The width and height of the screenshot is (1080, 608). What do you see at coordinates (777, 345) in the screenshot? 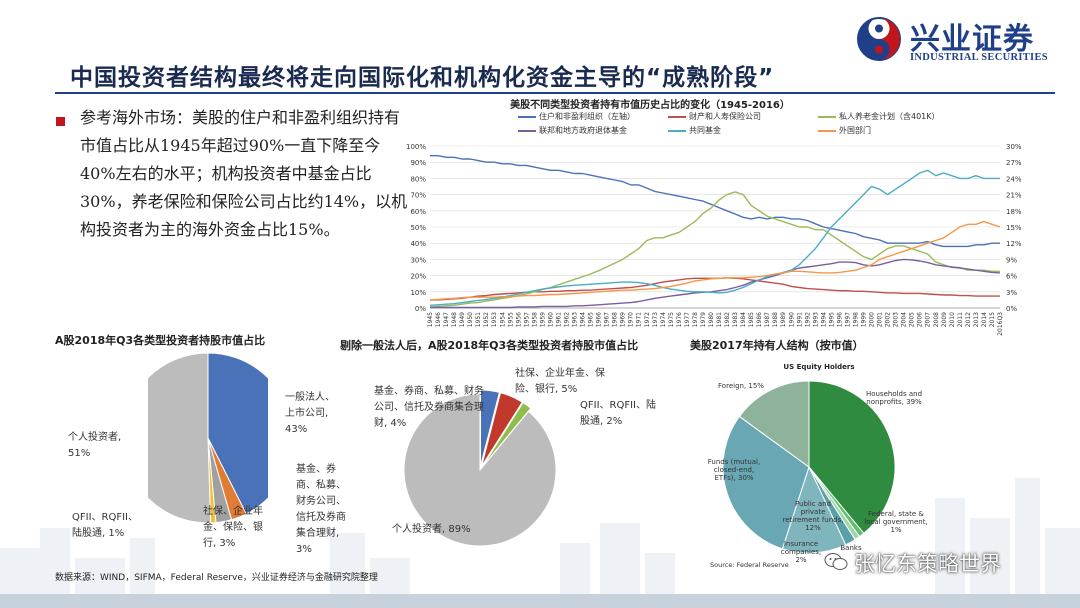
I see `us-pie-title: 美股2017年持有人结构（按市值）` at bounding box center [777, 345].